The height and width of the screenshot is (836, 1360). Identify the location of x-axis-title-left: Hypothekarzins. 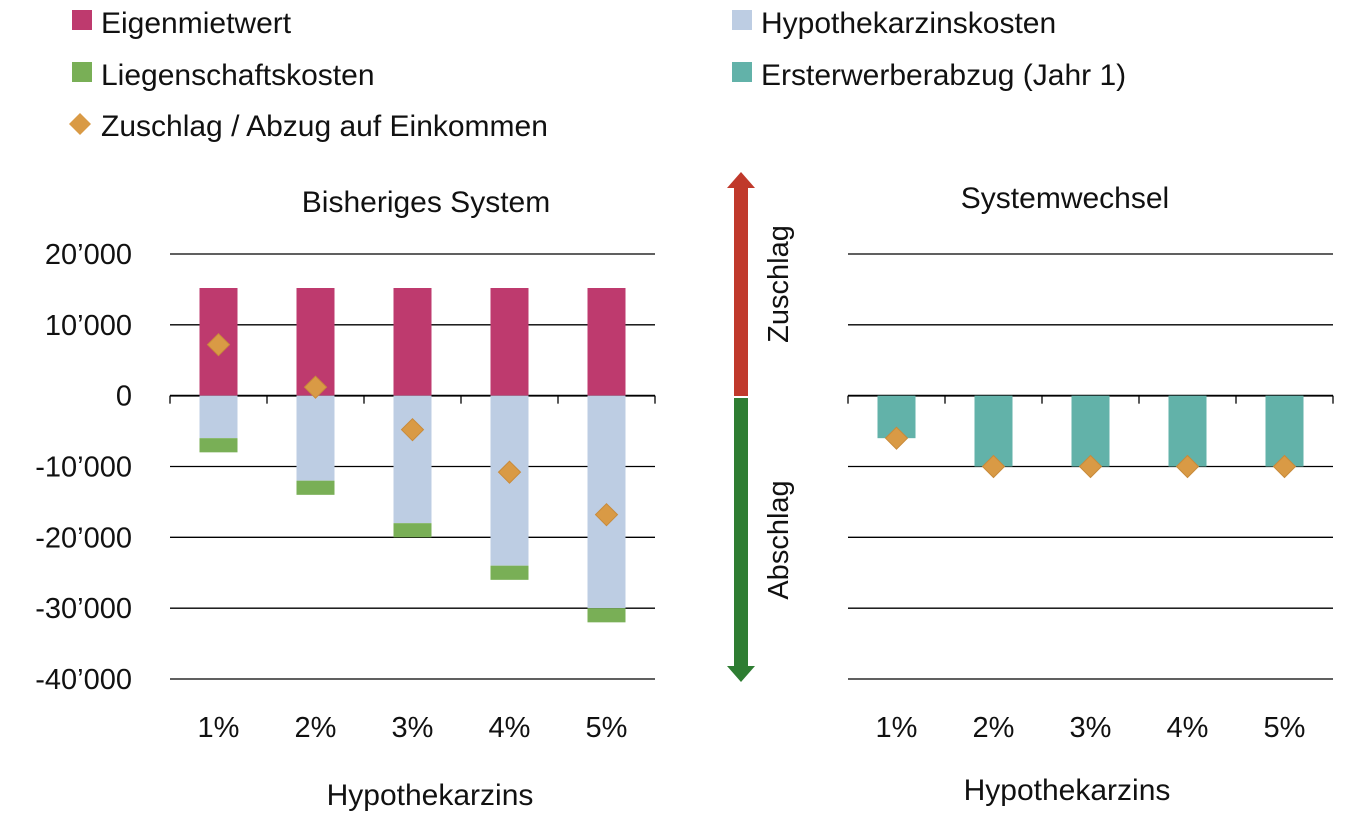
(430, 795).